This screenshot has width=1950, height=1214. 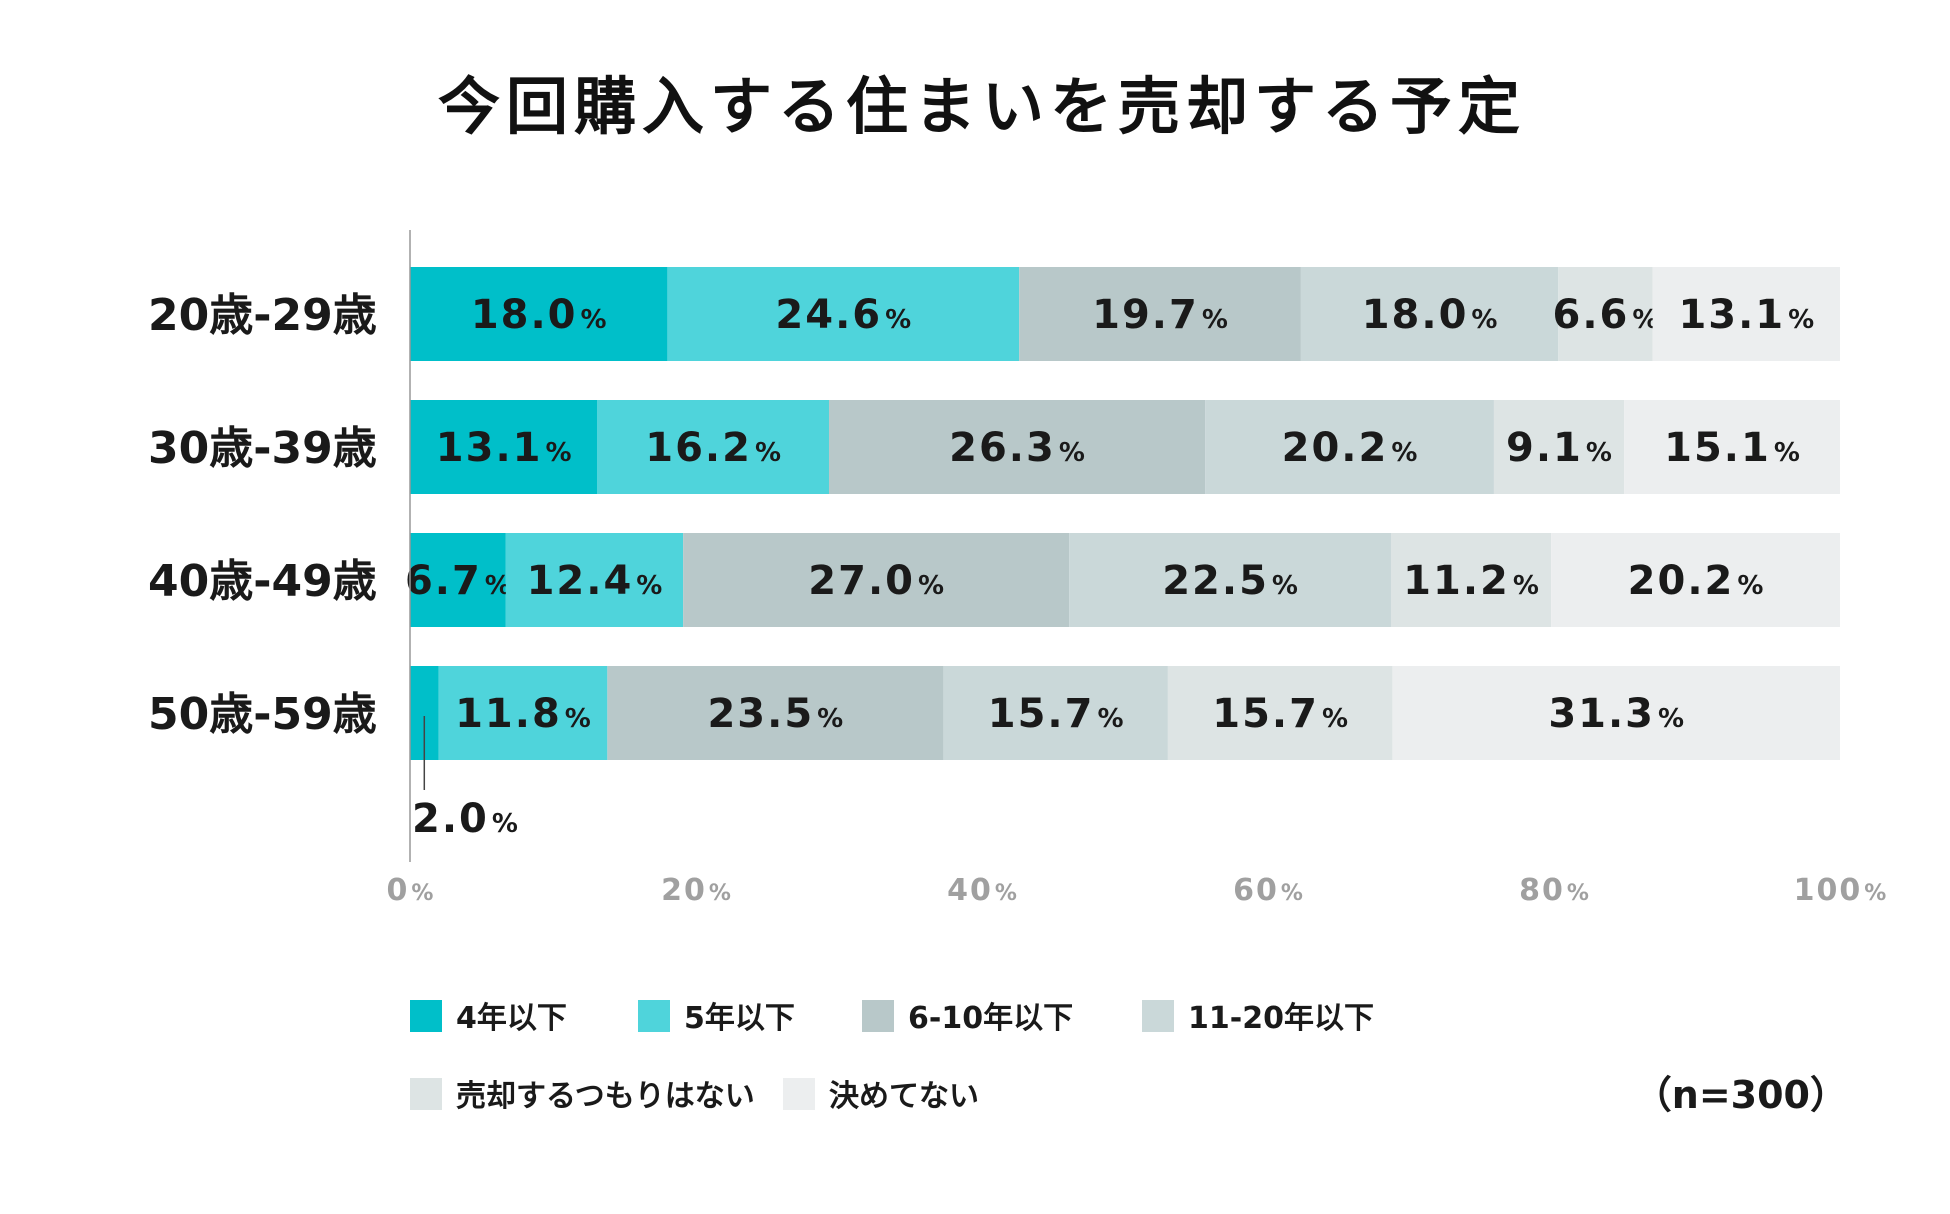 I want to click on x-tick-label: 20%, so click(x=696, y=890).